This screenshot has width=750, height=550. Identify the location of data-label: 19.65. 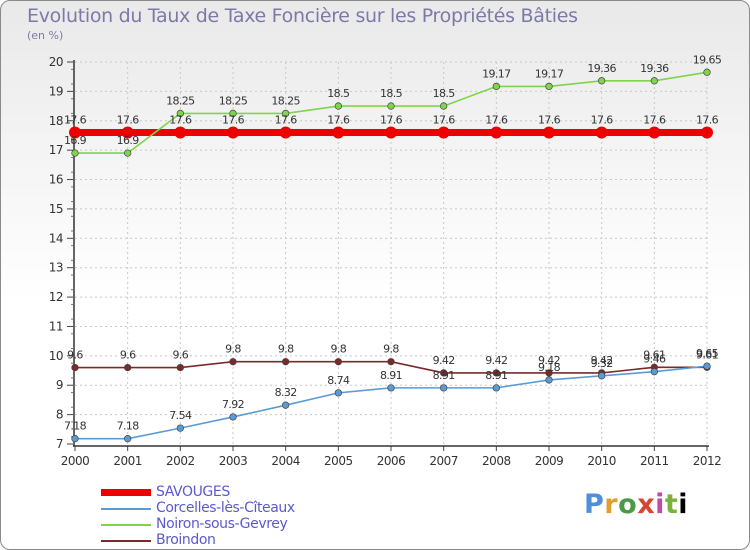
(707, 59).